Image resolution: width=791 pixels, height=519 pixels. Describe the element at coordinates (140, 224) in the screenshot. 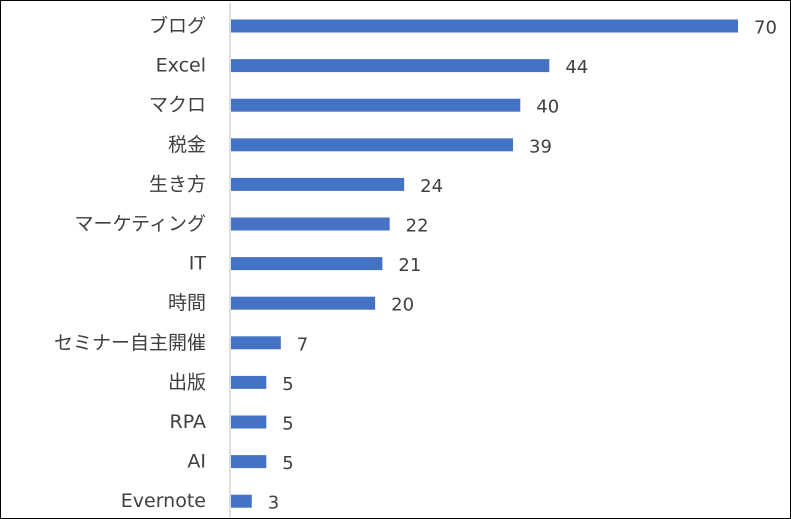

I see `category-label: マーケティング` at that location.